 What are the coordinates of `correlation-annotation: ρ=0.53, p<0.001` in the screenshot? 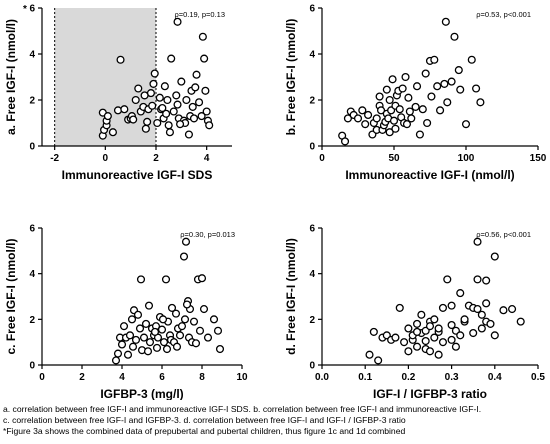 It's located at (503, 14).